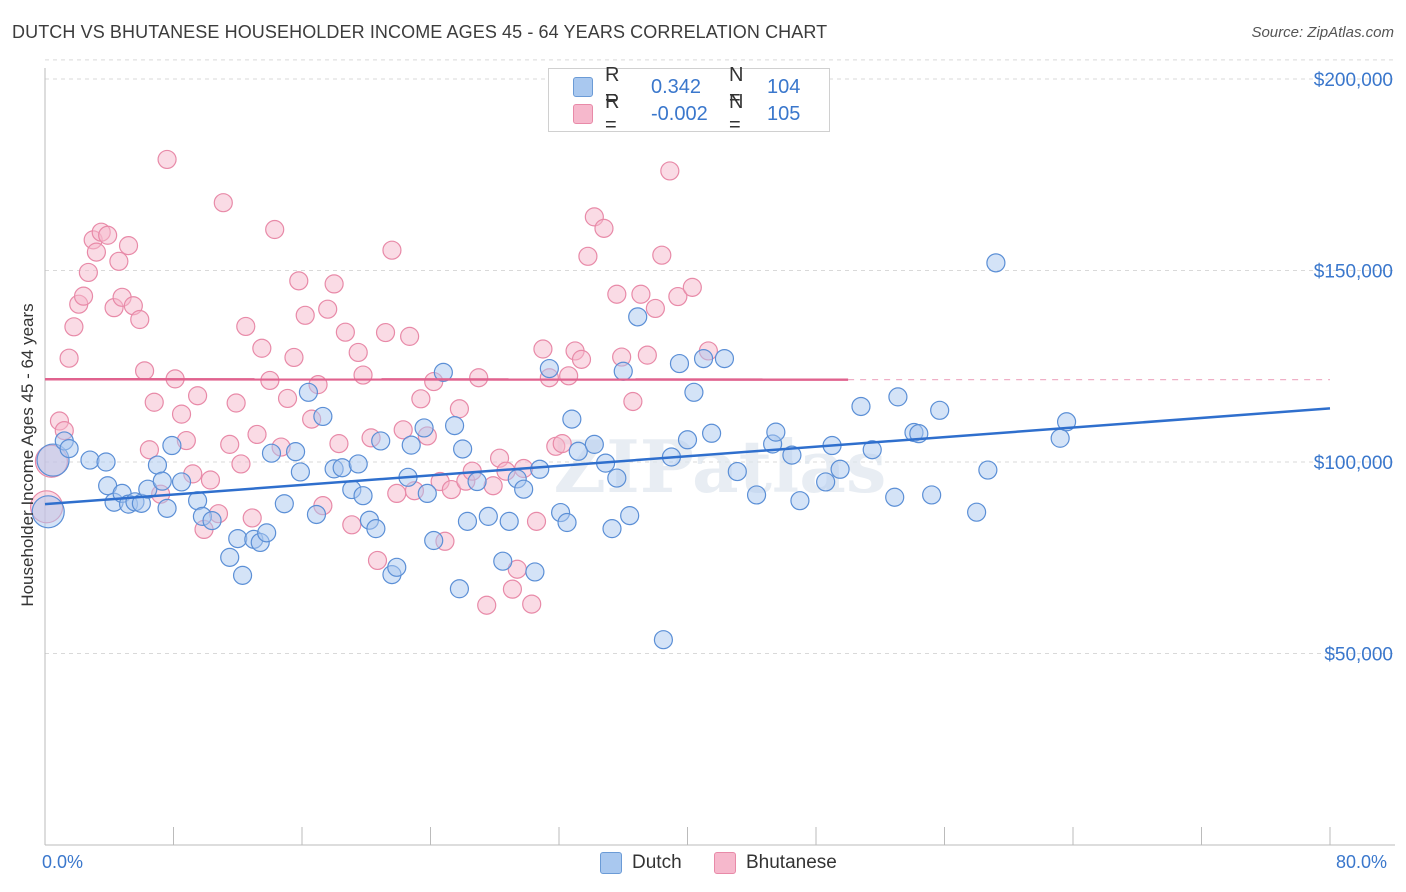 The width and height of the screenshot is (1406, 892). I want to click on dutch-trend-line, so click(687, 456).